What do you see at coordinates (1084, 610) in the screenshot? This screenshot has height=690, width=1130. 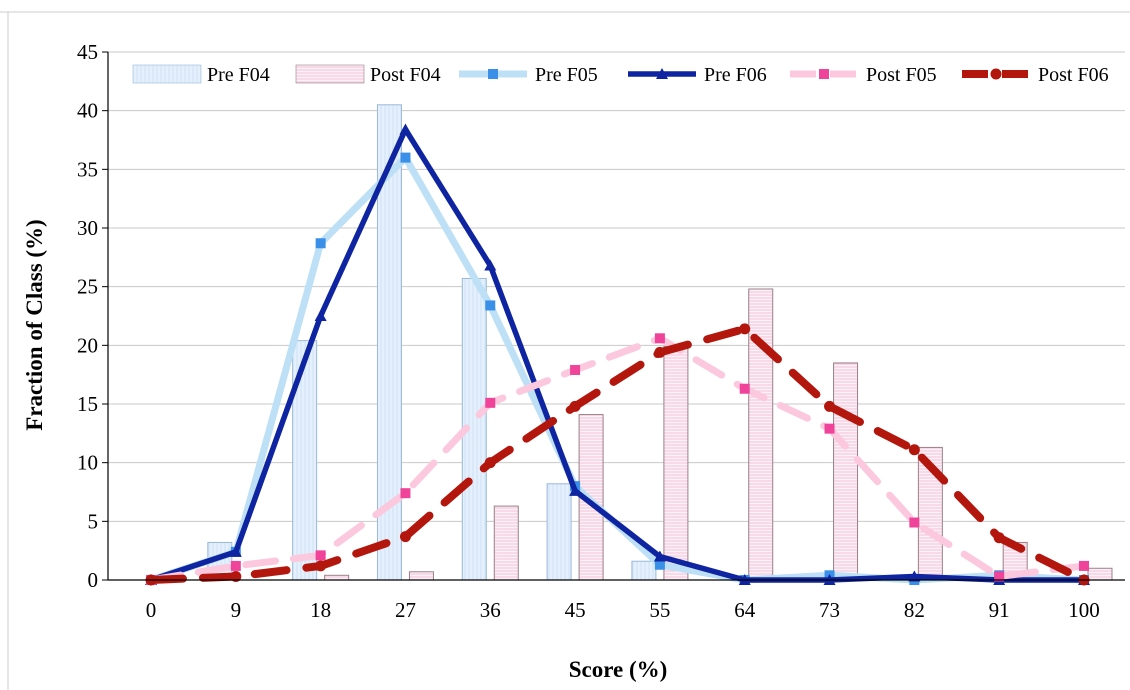 I see `x-tick-label: 100` at bounding box center [1084, 610].